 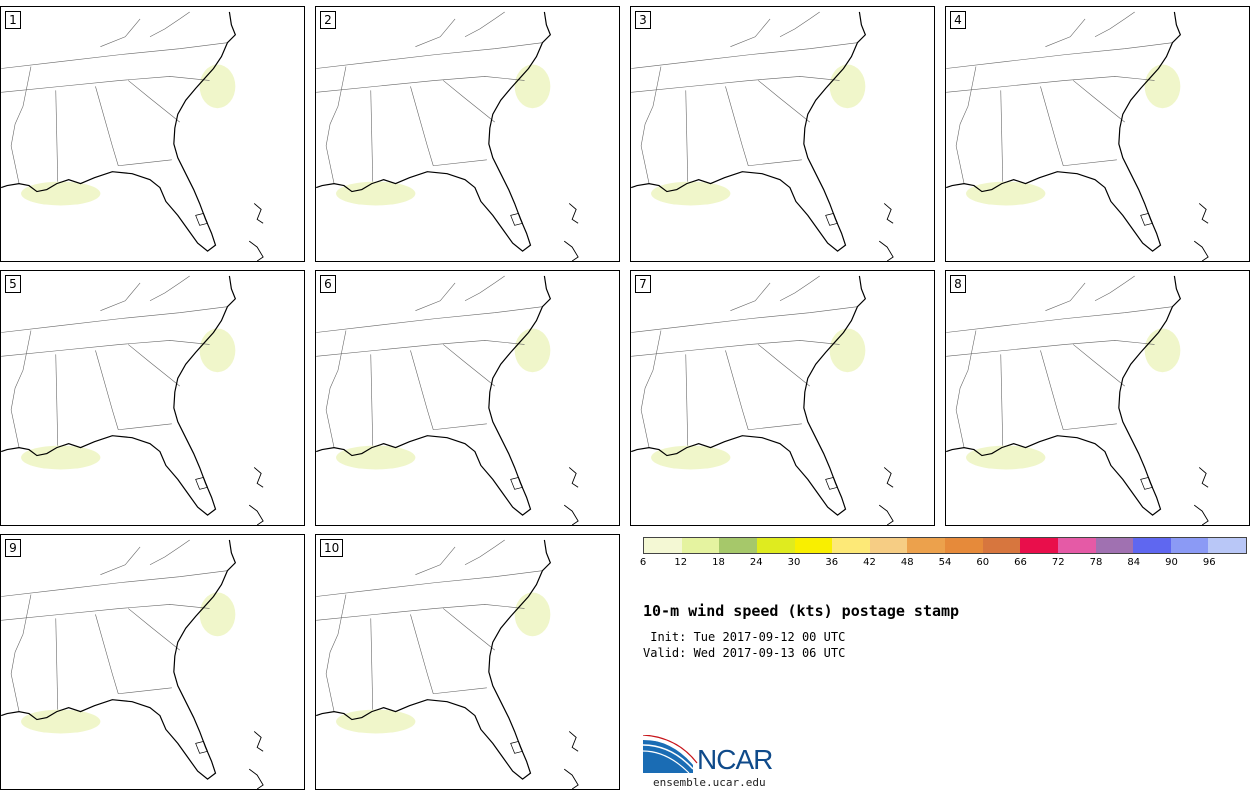 What do you see at coordinates (1171, 562) in the screenshot?
I see `color-scale-tick: 90` at bounding box center [1171, 562].